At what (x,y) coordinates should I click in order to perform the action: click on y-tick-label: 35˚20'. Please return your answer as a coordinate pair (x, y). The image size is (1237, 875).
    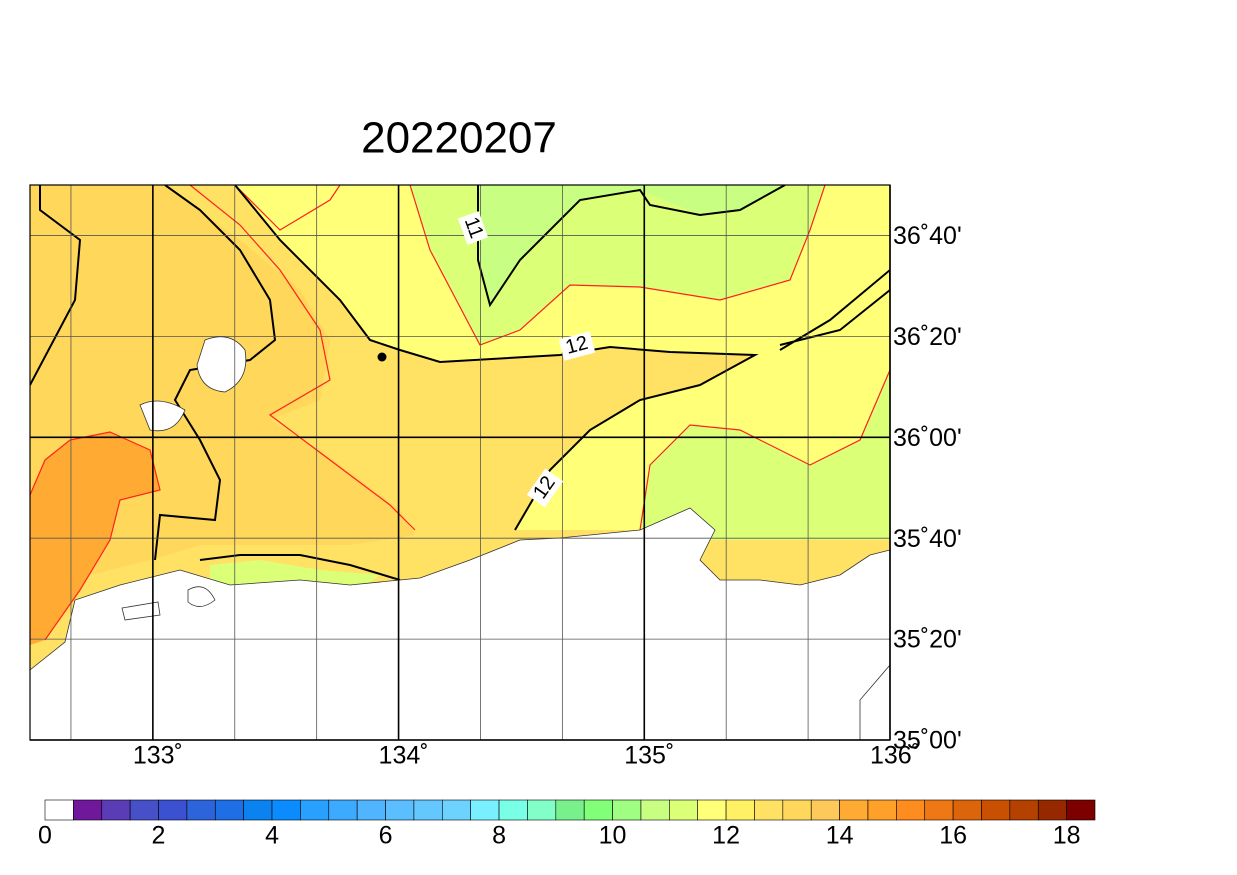
    Looking at the image, I should click on (927, 640).